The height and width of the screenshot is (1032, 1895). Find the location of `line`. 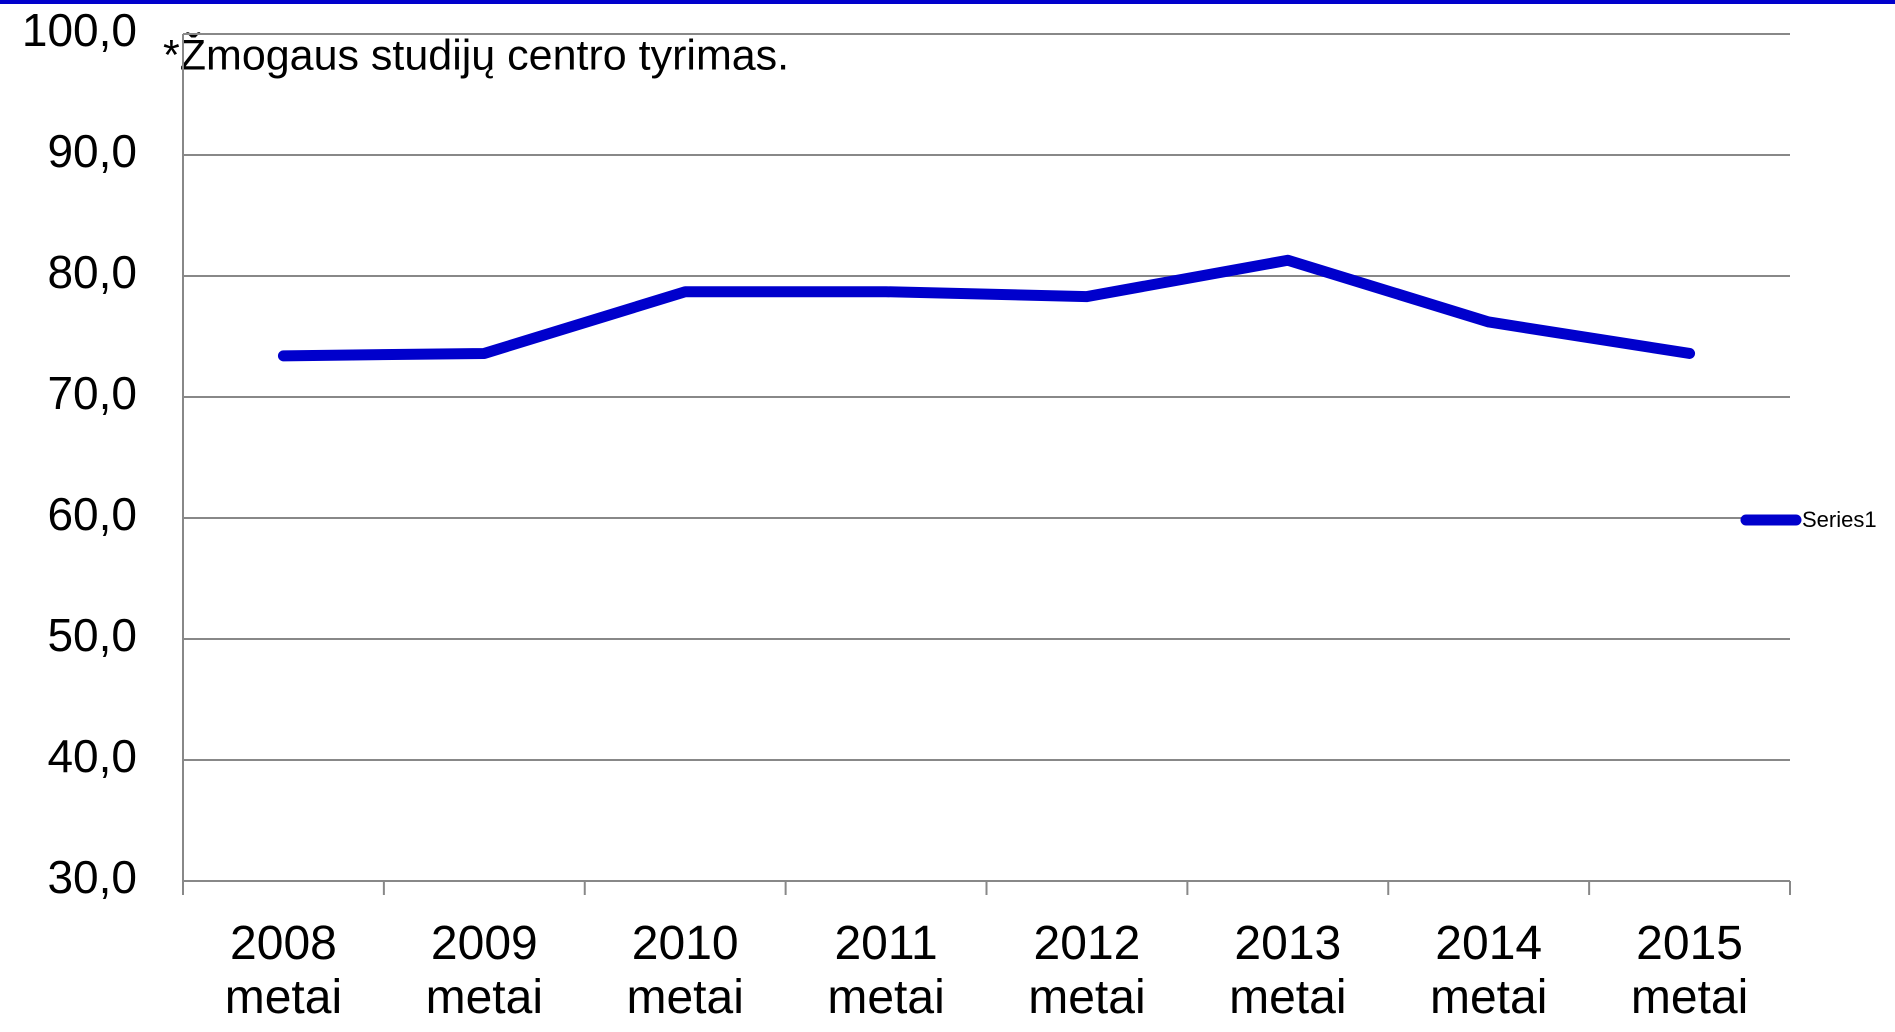

line is located at coordinates (986, 308).